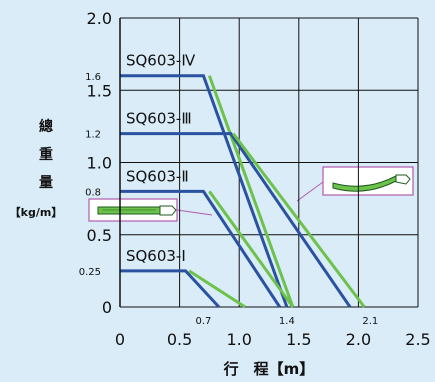 The width and height of the screenshot is (435, 382). Describe the element at coordinates (203, 321) in the screenshot. I see `x-extra-label: 0.7` at that location.